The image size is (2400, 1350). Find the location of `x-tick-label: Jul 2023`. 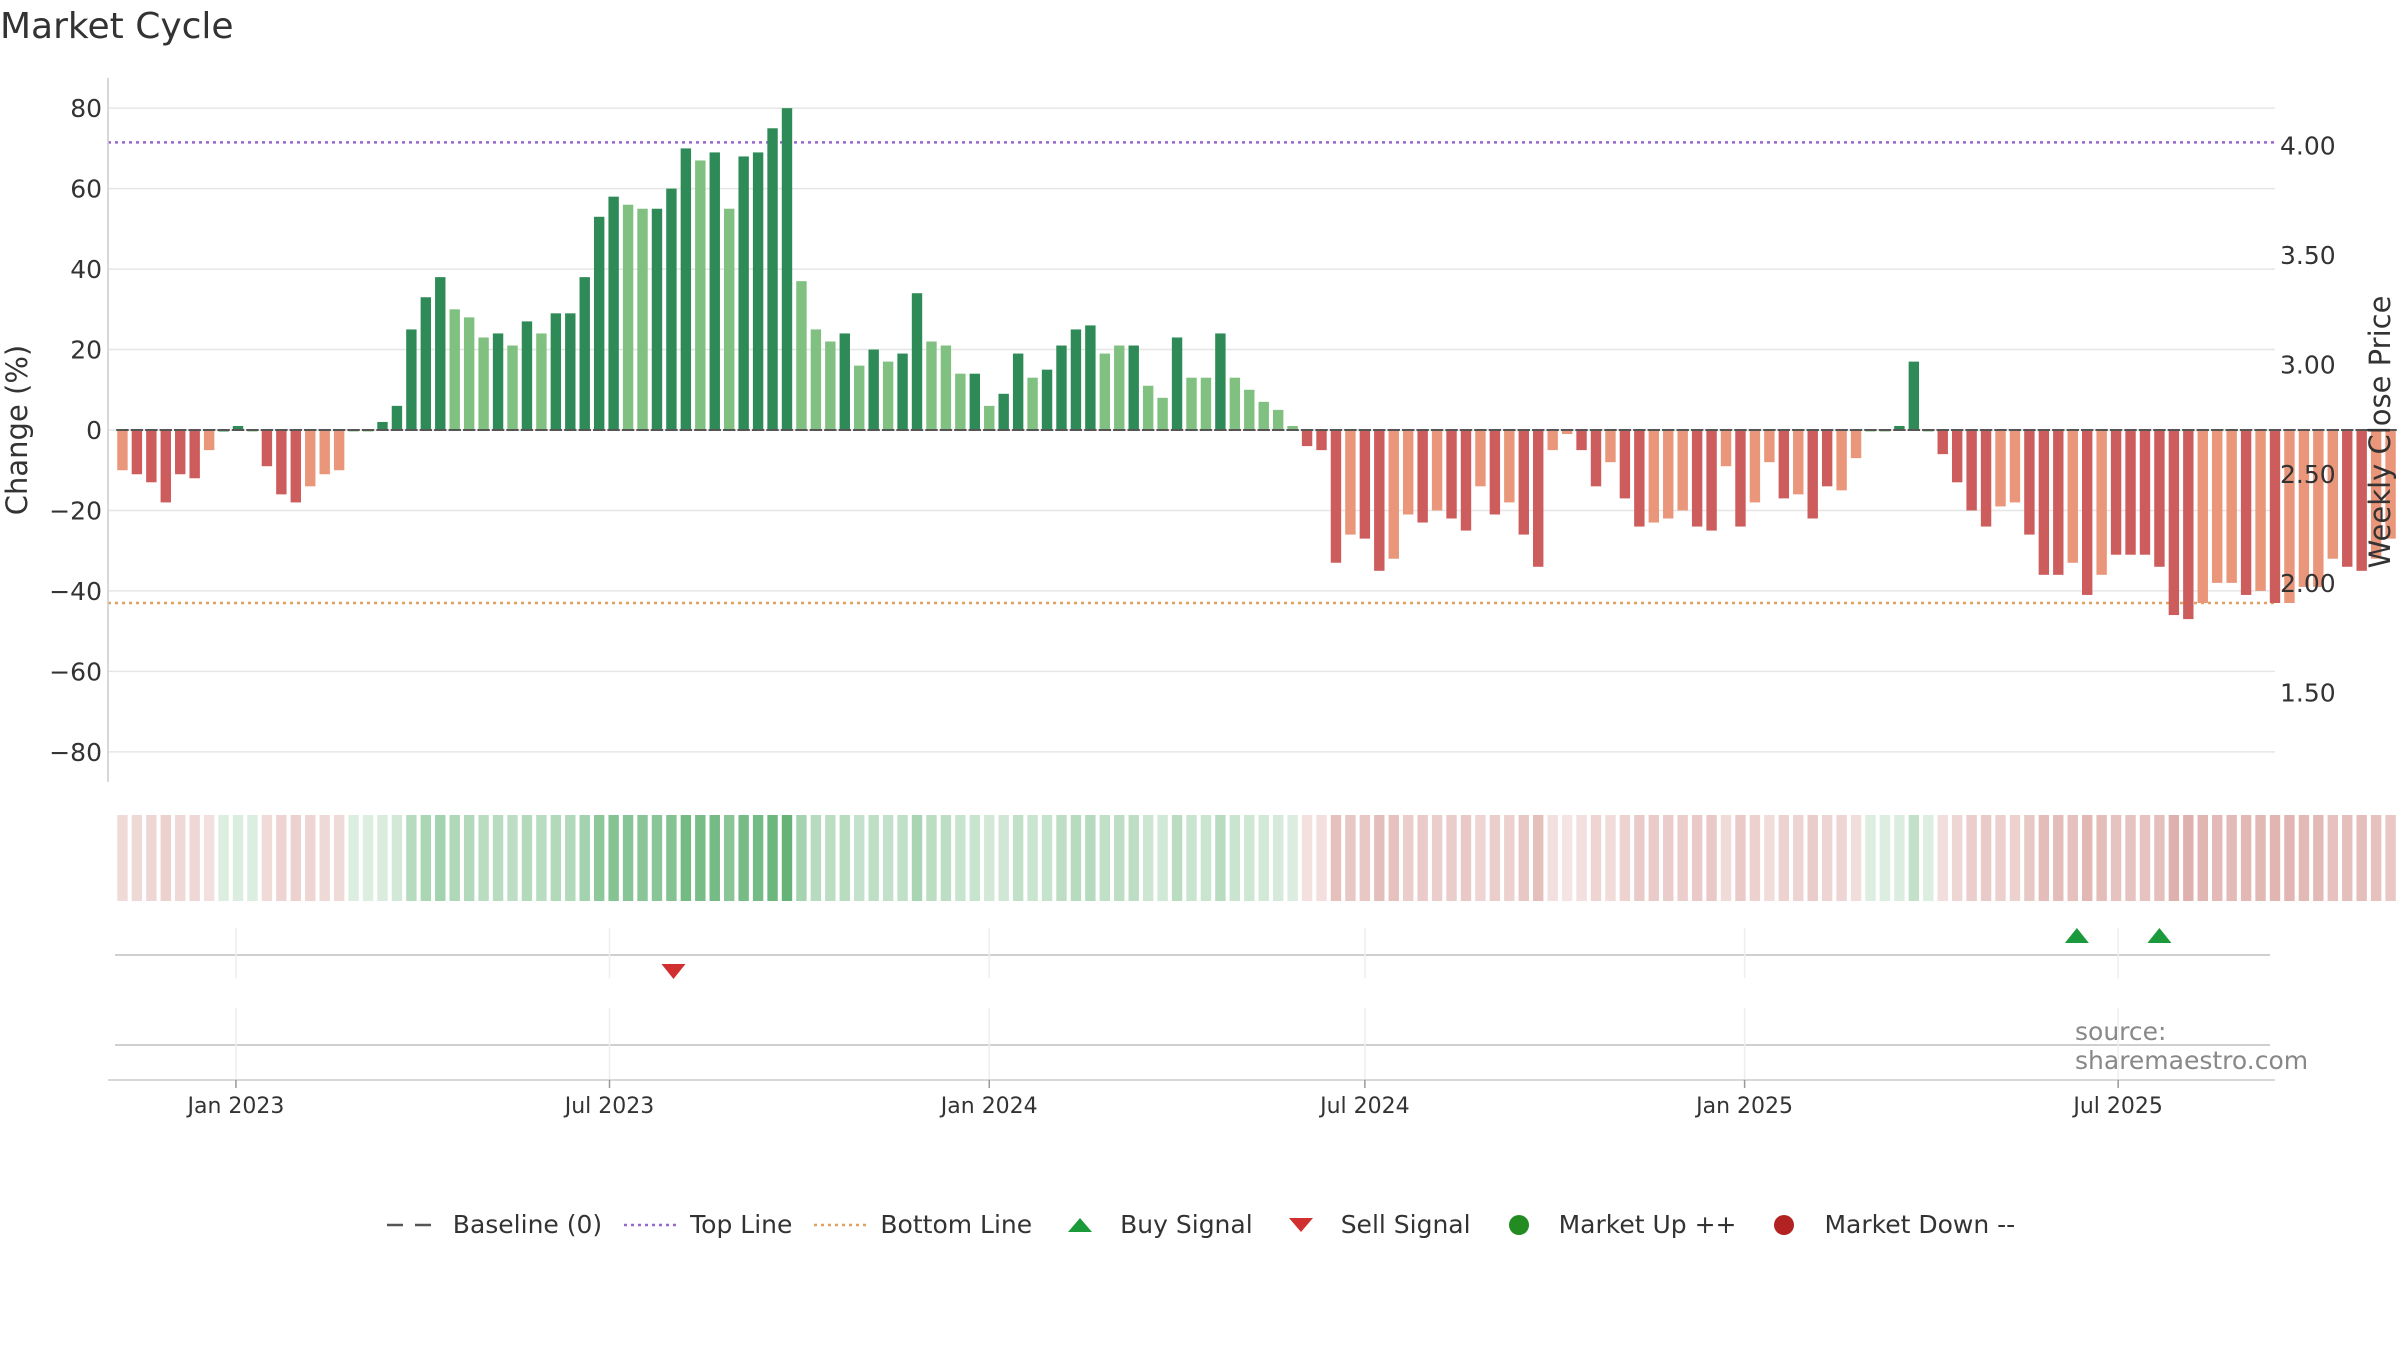

x-tick-label: Jul 2023 is located at coordinates (609, 1106).